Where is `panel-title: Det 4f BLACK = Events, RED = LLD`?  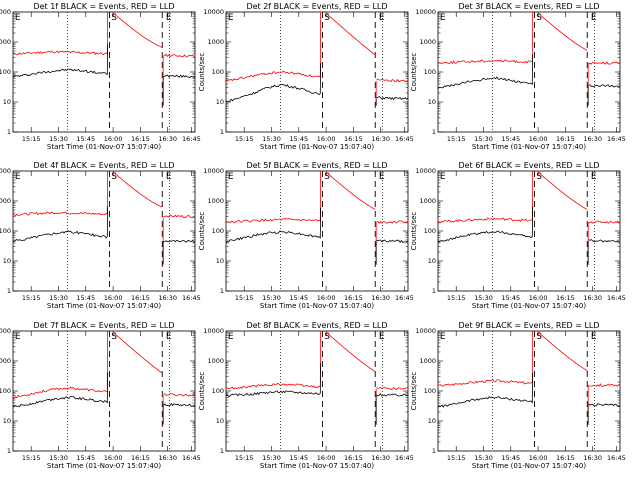
panel-title: Det 4f BLACK = Events, RED = LLD is located at coordinates (103, 165).